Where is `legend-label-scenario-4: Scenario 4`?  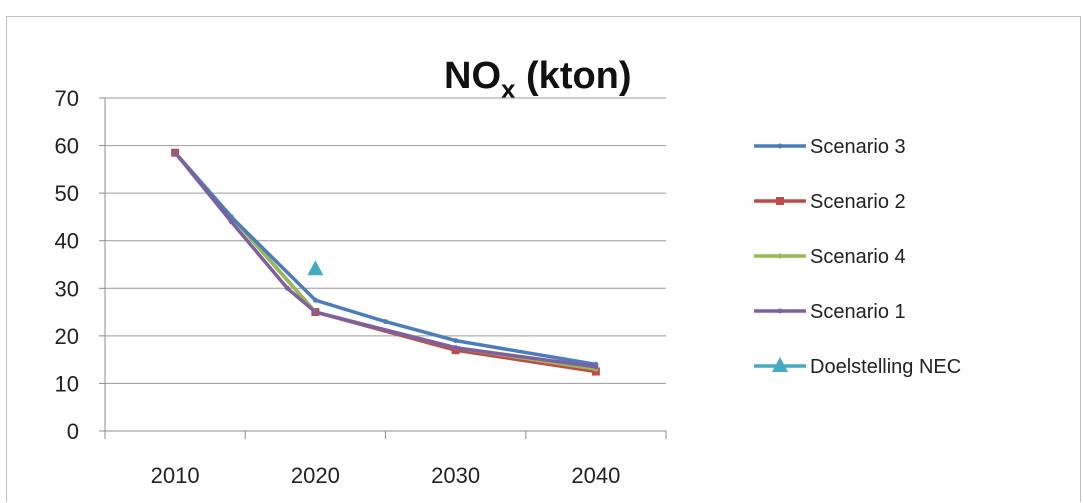 legend-label-scenario-4: Scenario 4 is located at coordinates (858, 257).